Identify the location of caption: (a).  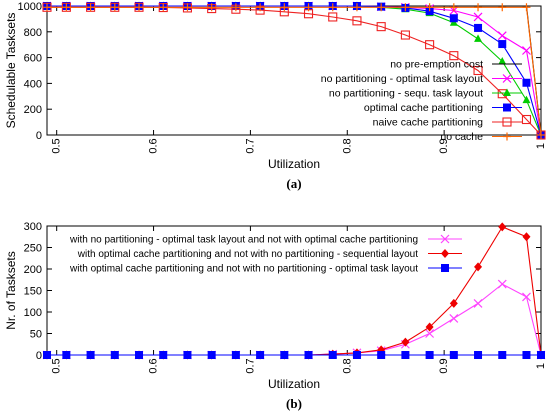
(293, 183).